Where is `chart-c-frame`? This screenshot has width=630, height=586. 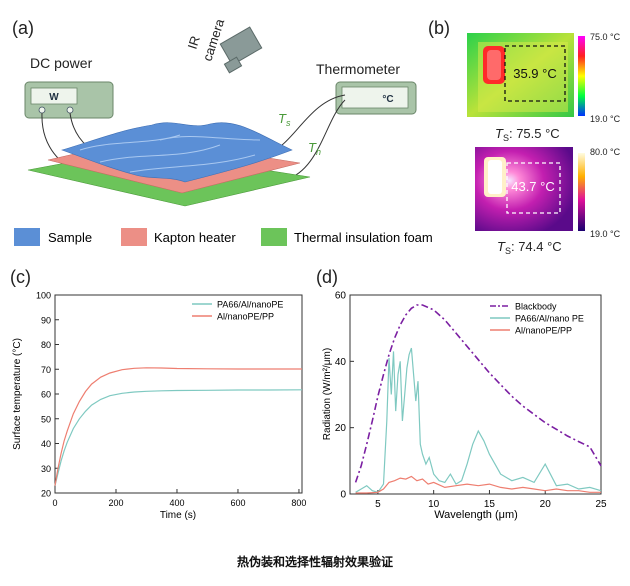
chart-c-frame is located at coordinates (178, 394).